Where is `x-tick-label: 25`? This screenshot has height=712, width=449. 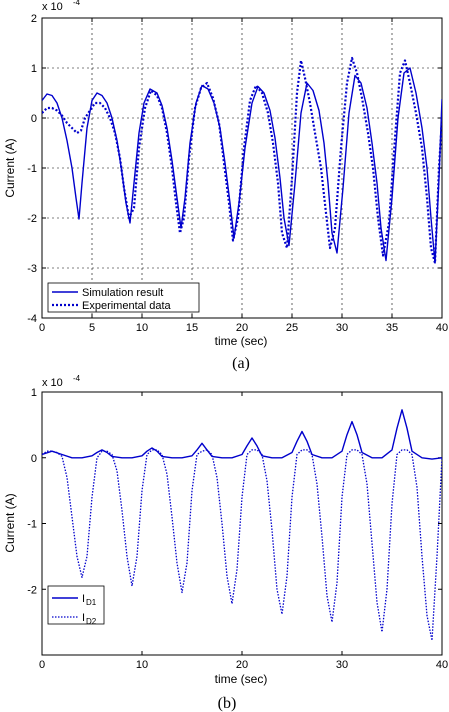
x-tick-label: 25 is located at coordinates (292, 328).